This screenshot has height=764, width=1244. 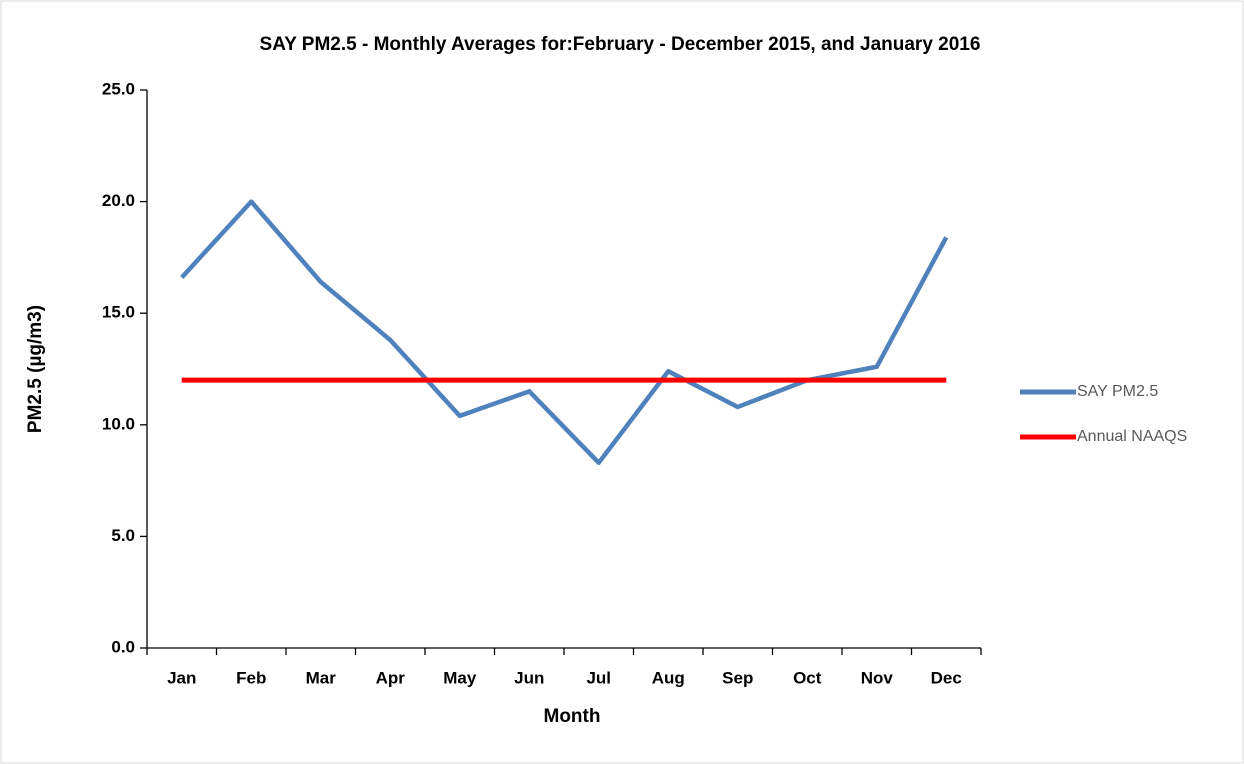 I want to click on y-axis-label: PM2.5 (µg/m3), so click(x=35, y=369).